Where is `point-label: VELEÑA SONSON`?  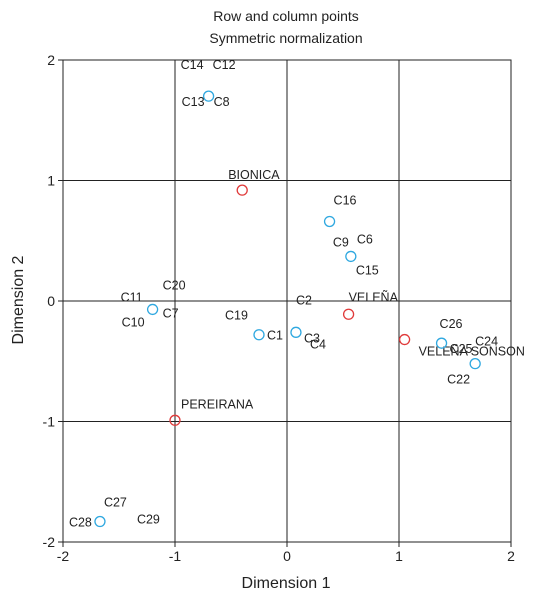 point-label: VELEÑA SONSON is located at coordinates (472, 352).